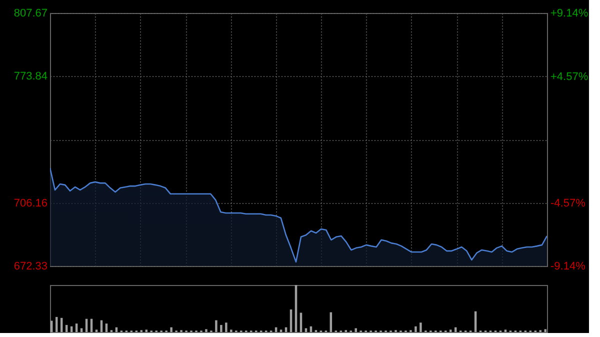 The height and width of the screenshot is (337, 600). Describe the element at coordinates (31, 76) in the screenshot. I see `y-tick-label: 773.84` at that location.